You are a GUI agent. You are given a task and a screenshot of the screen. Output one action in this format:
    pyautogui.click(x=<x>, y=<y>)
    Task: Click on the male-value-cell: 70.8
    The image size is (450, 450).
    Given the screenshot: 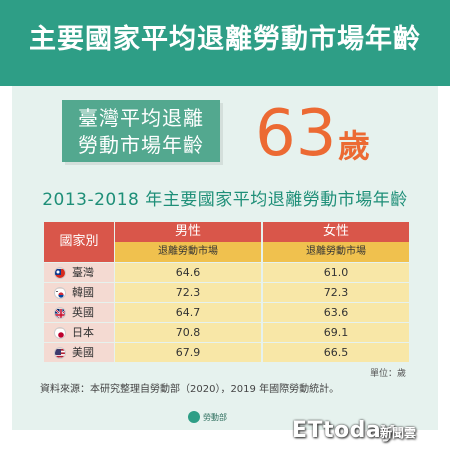 What is the action you would take?
    pyautogui.click(x=188, y=332)
    